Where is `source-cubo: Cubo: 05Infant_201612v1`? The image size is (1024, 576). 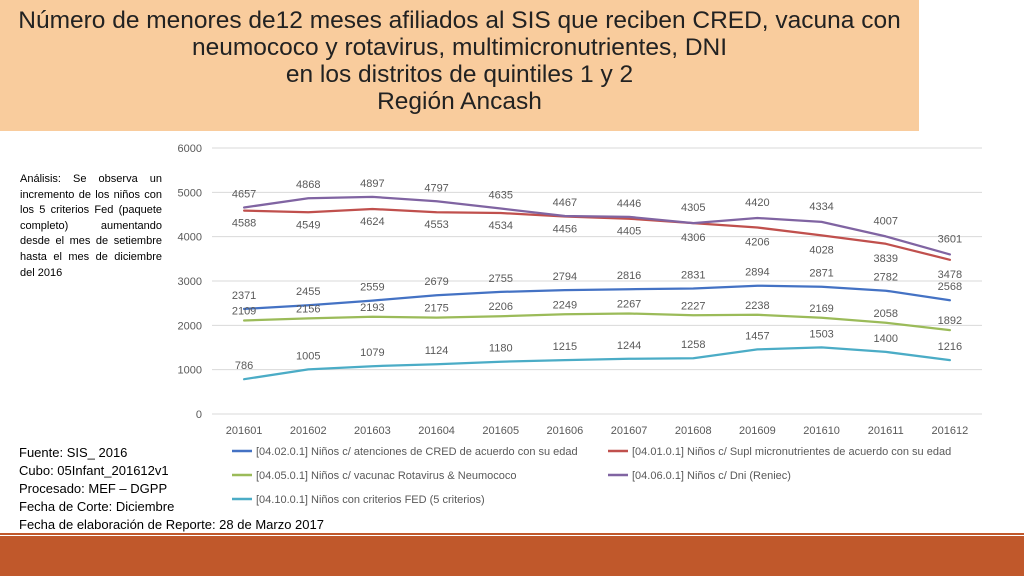
source-cubo: Cubo: 05Infant_201612v1 is located at coordinates (94, 470).